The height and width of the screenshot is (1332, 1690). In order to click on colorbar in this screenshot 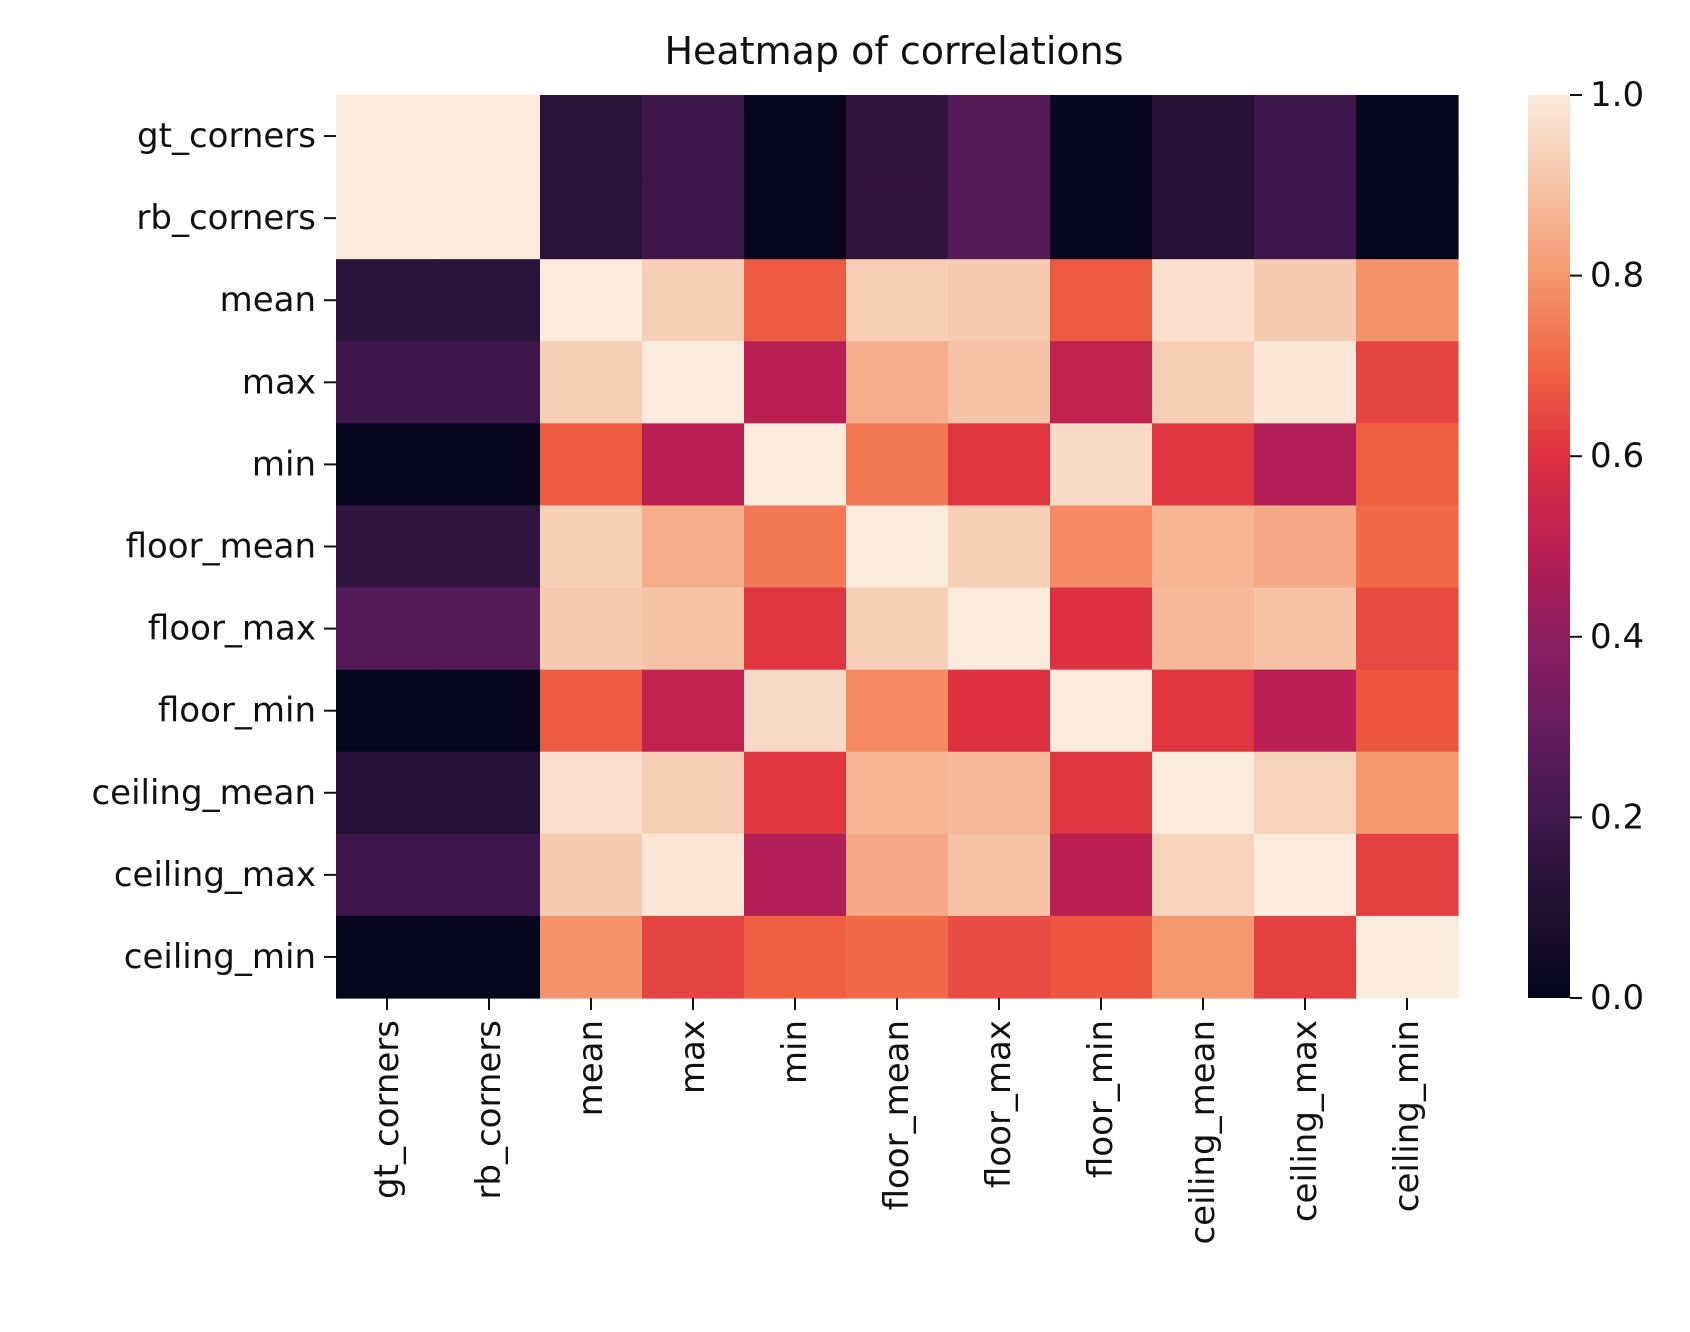, I will do `click(1549, 546)`.